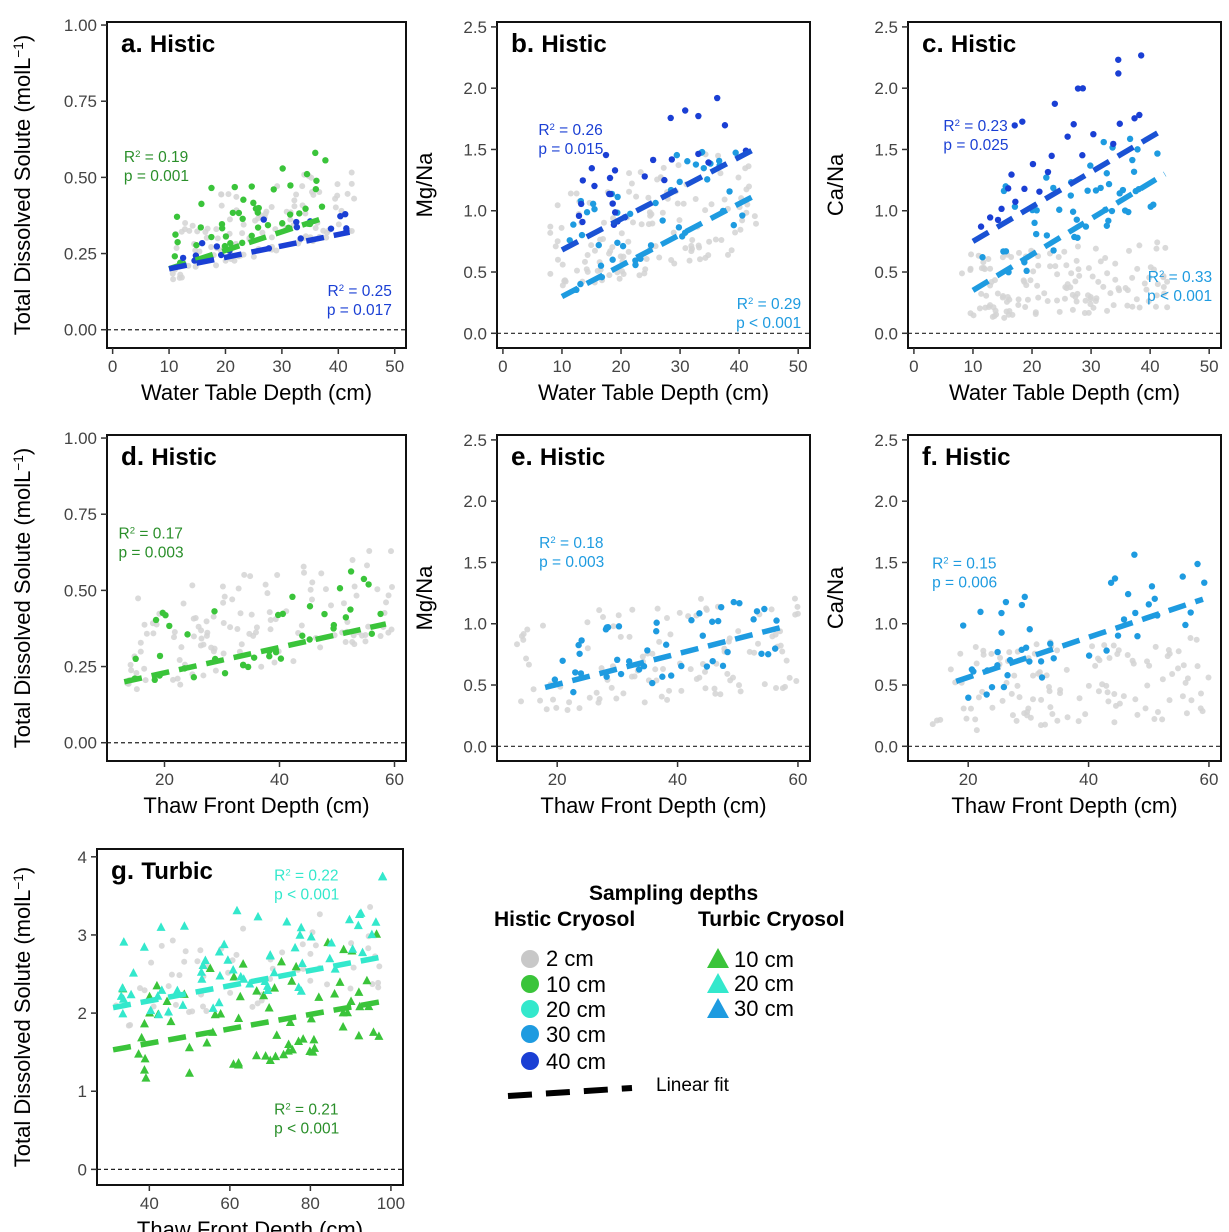 This screenshot has height=1232, width=1229. Describe the element at coordinates (80, 330) in the screenshot. I see `y-tick-label: 0.00` at that location.